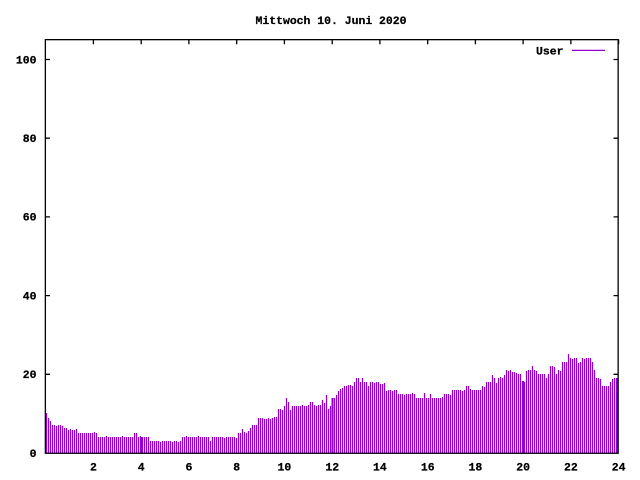 The height and width of the screenshot is (480, 640). I want to click on svg-text: 8, so click(236, 468).